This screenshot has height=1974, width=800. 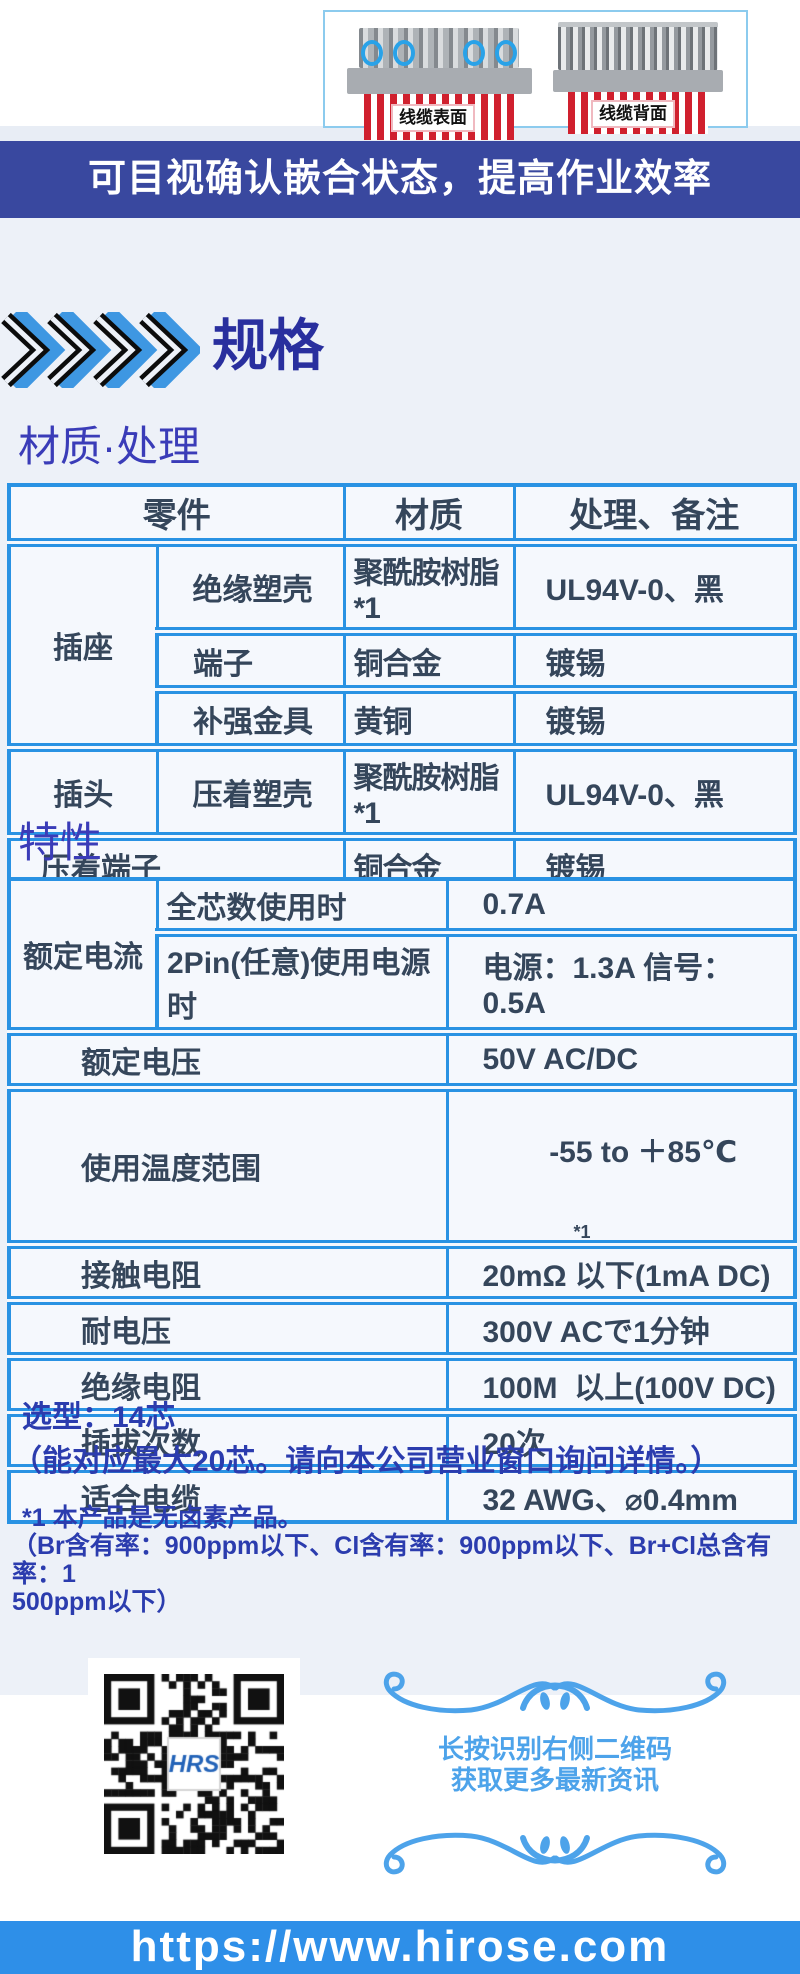 I want to click on cell-label: 接触电阻, so click(x=228, y=1272).